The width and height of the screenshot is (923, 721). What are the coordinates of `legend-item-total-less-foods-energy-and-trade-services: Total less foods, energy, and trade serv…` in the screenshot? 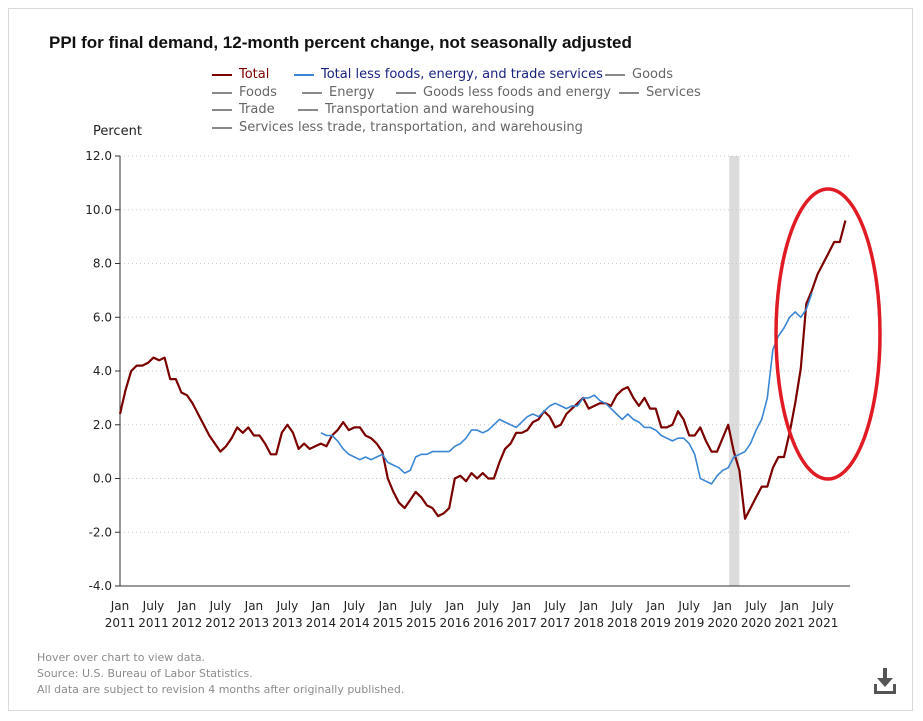 It's located at (448, 74).